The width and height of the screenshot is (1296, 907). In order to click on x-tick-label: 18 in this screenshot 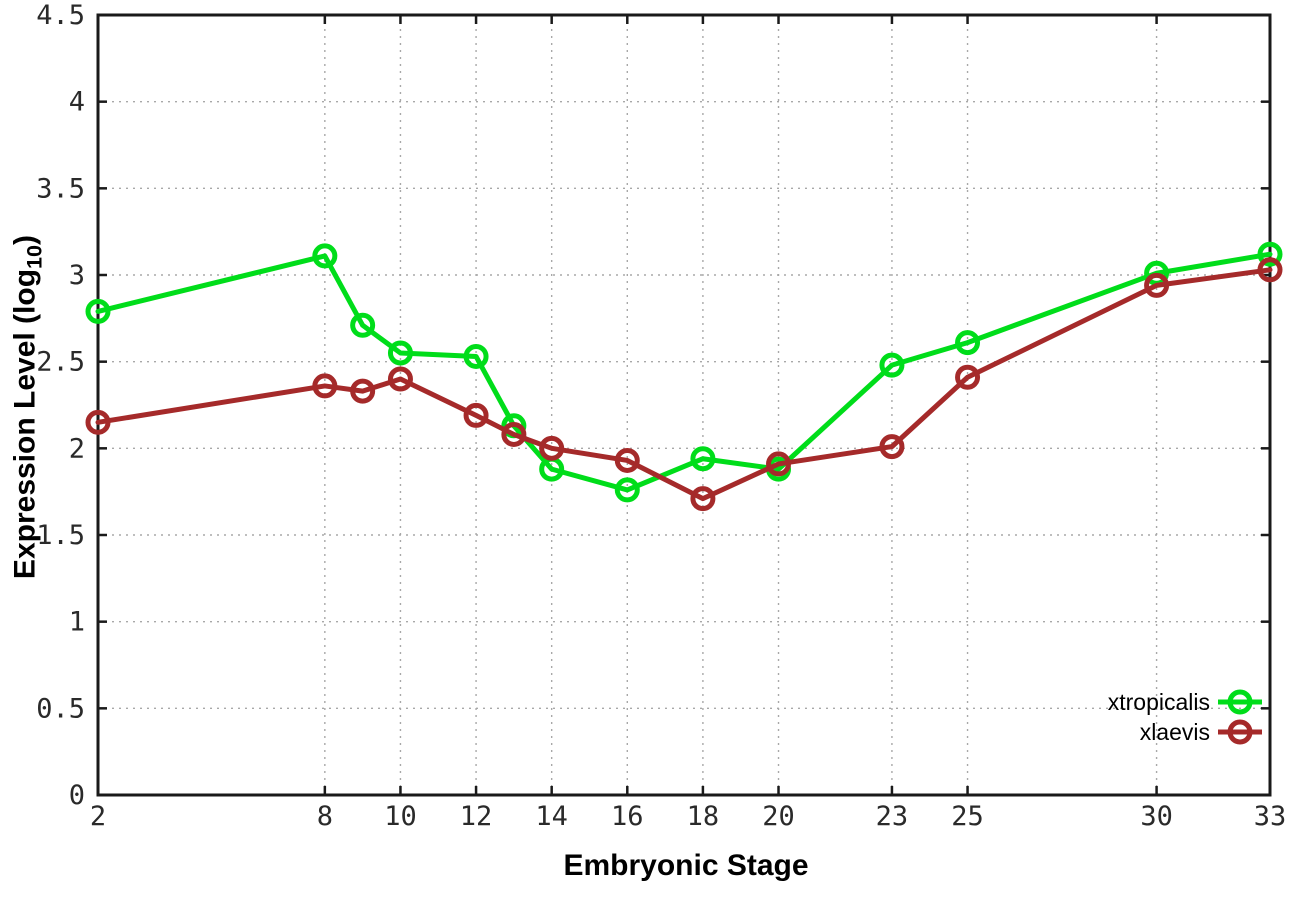, I will do `click(703, 816)`.